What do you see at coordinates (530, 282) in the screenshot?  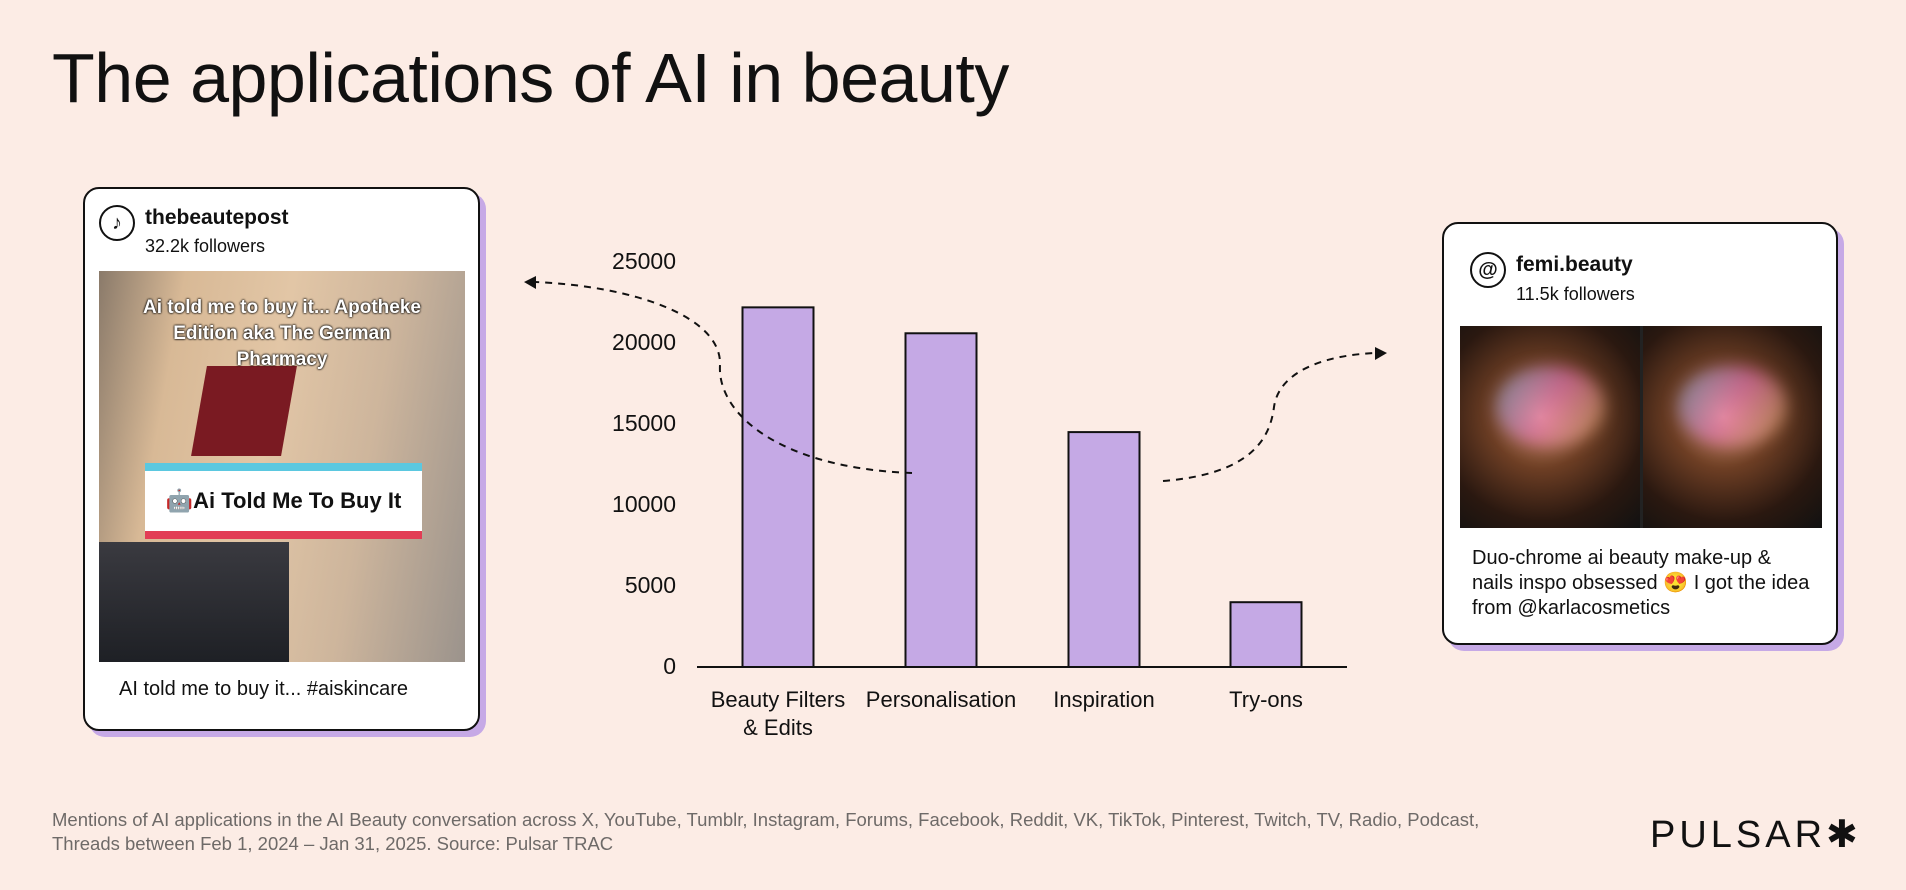 I see `arrowhead-left` at bounding box center [530, 282].